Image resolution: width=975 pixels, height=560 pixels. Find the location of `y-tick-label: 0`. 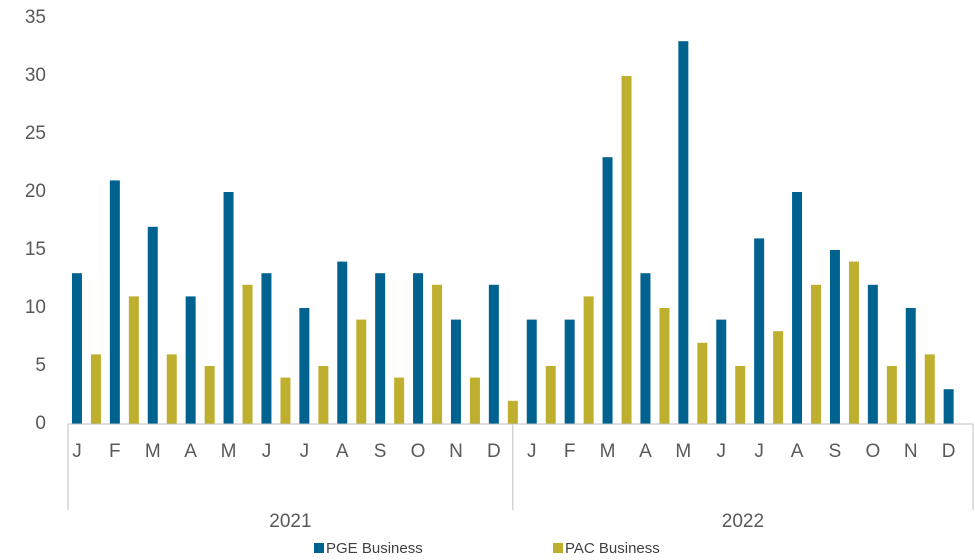

y-tick-label: 0 is located at coordinates (40, 423).